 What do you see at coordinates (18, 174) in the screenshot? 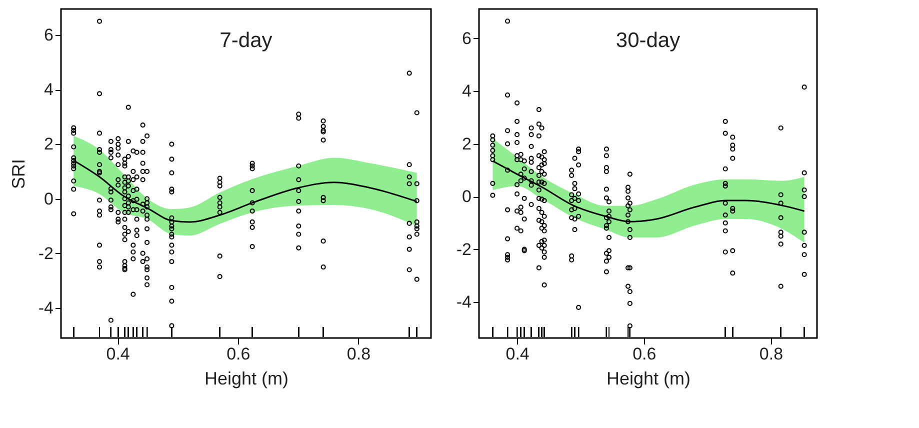
I see `y-axis-title: SRI` at bounding box center [18, 174].